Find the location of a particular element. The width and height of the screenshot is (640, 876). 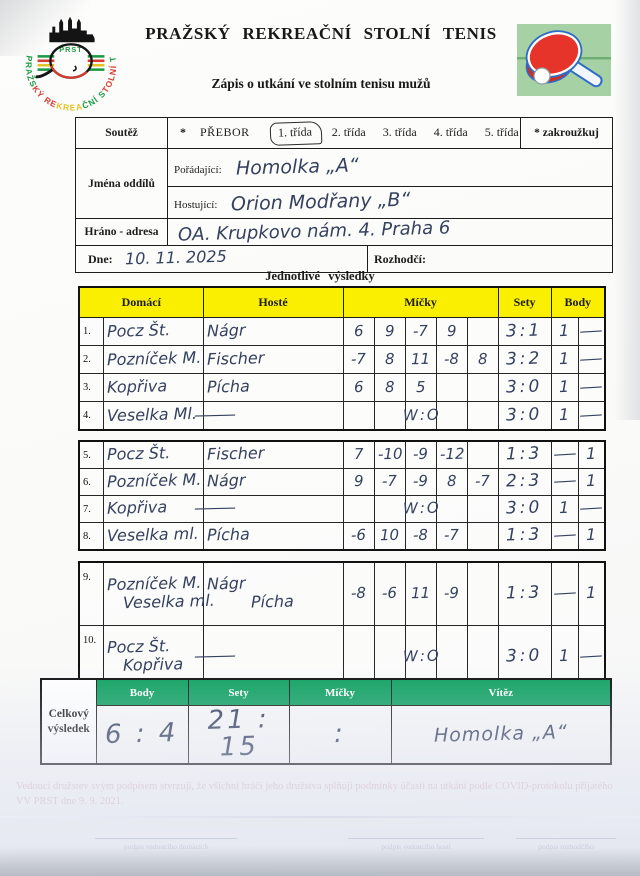

competition-prebor: PŘEBOR is located at coordinates (225, 131).